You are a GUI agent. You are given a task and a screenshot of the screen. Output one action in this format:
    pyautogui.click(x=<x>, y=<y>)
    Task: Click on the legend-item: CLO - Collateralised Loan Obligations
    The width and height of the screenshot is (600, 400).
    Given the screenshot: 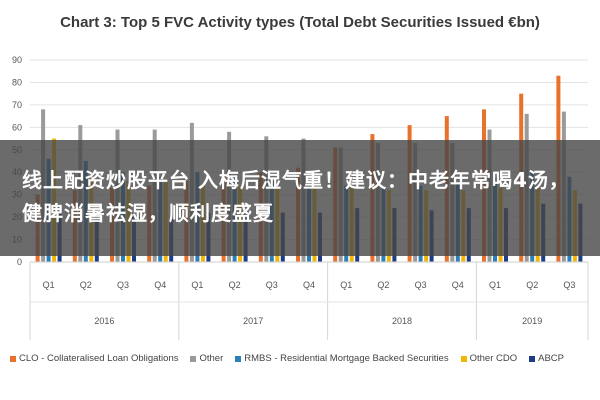 What is the action you would take?
    pyautogui.click(x=94, y=358)
    